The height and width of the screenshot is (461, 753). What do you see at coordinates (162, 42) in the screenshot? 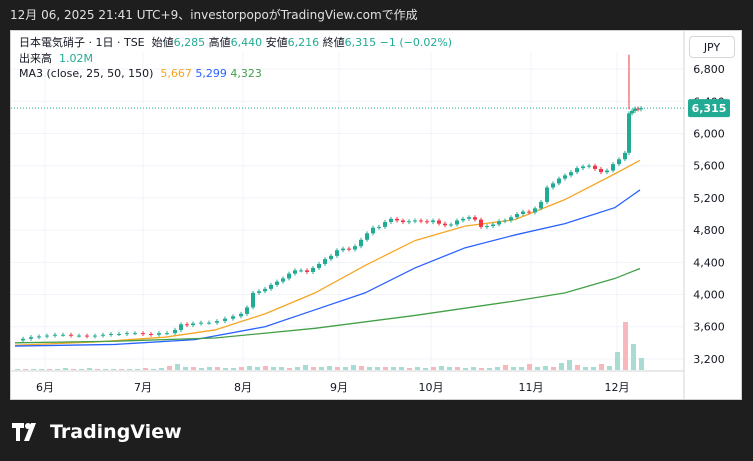
I see `open-label: 始値` at bounding box center [162, 42].